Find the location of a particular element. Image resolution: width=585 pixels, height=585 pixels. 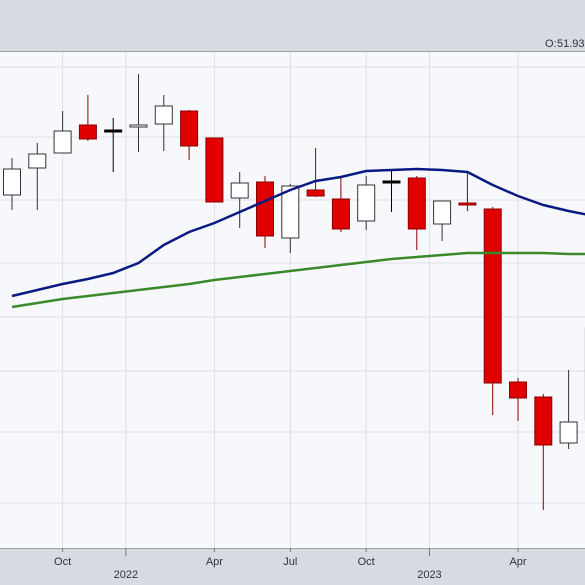

open-value: 51.93 is located at coordinates (571, 44).